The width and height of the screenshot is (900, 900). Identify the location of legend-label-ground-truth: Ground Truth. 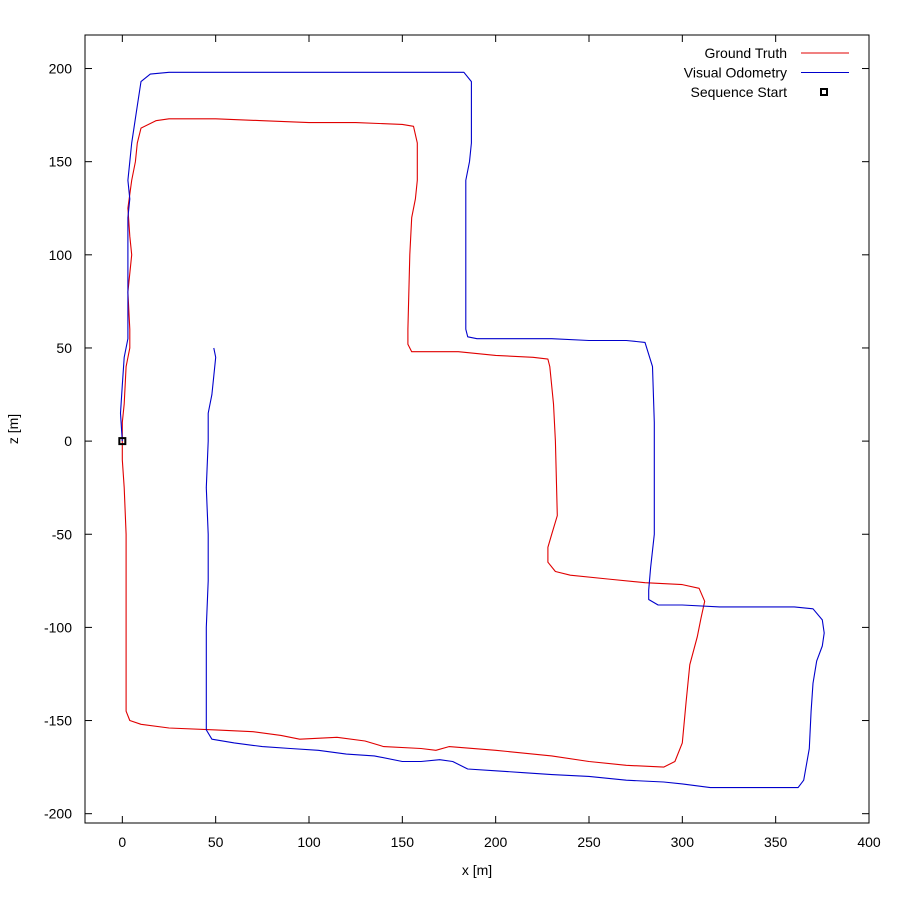
(746, 53).